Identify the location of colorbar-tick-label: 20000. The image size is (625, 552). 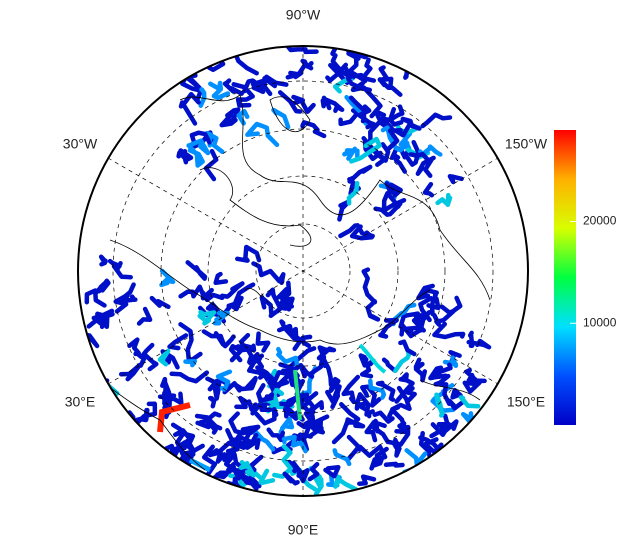
(600, 221).